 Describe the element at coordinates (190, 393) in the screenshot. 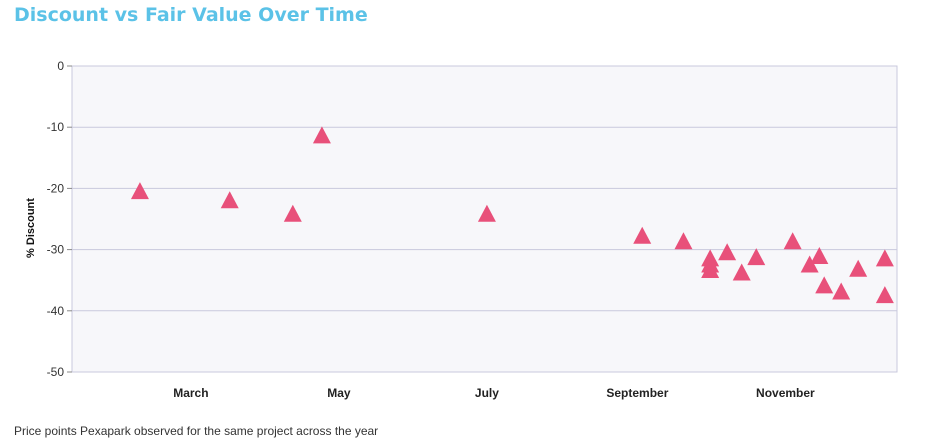

I see `x-tick-label: March` at that location.